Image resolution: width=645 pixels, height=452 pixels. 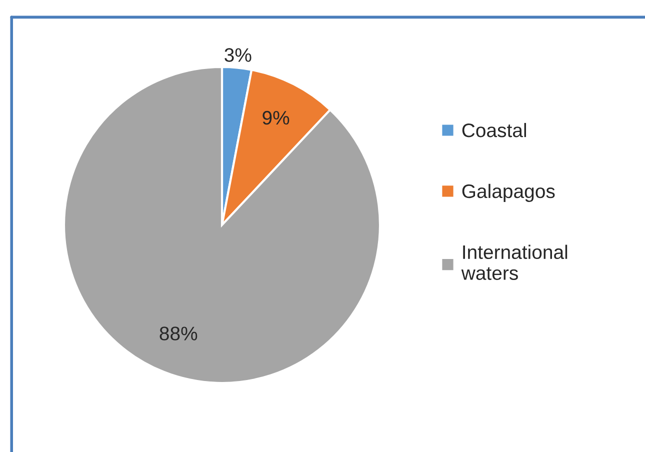 I want to click on legend-label: Coastal, so click(x=494, y=130).